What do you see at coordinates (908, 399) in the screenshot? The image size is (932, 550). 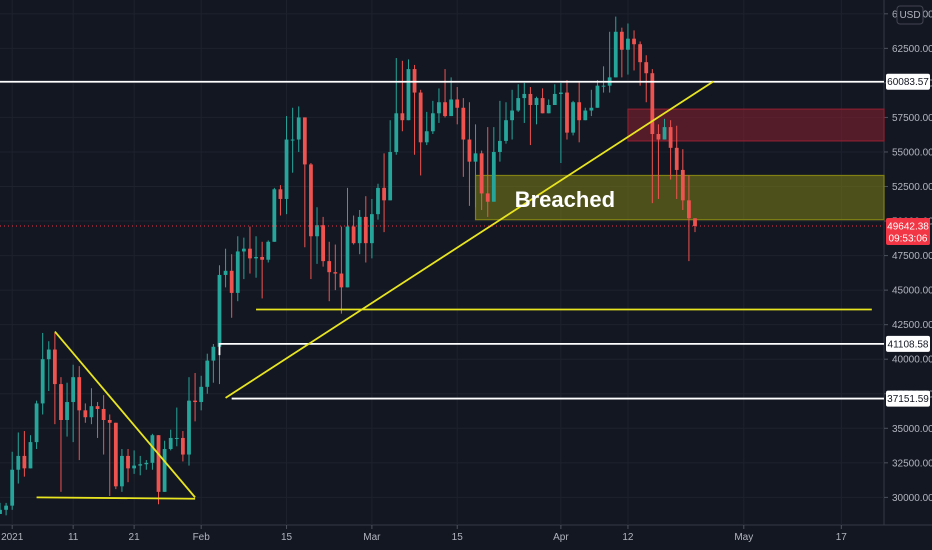 I see `level-price-tag-label: 37151.59` at bounding box center [908, 399].